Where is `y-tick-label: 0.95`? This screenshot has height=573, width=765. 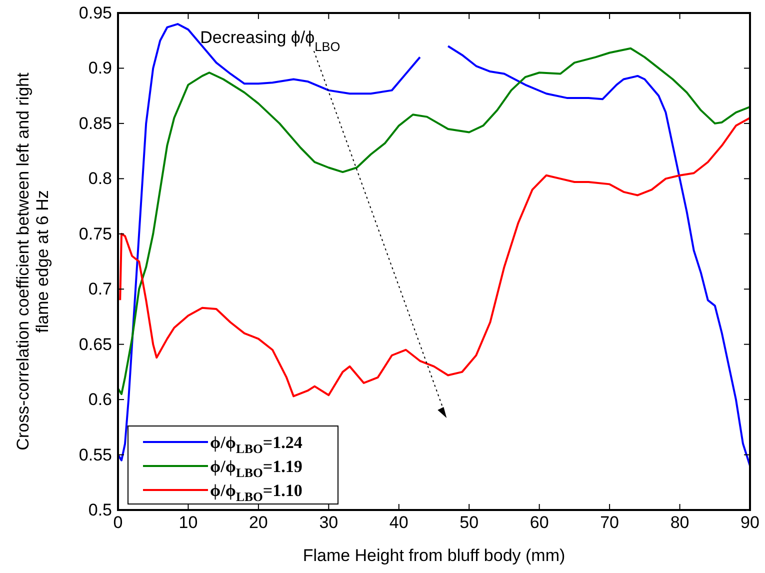 y-tick-label: 0.95 is located at coordinates (95, 13).